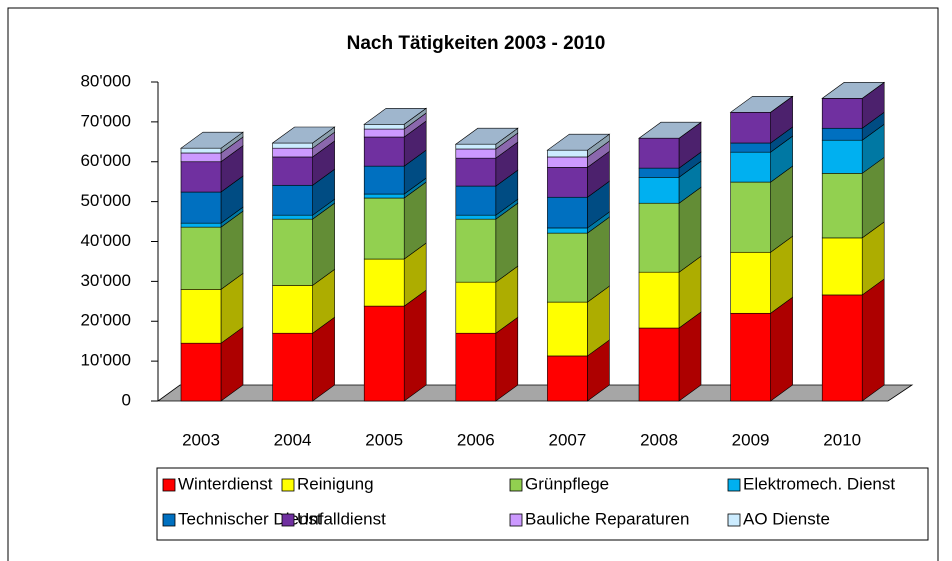 This screenshot has height=561, width=952. Describe the element at coordinates (335, 483) in the screenshot. I see `legend-label: Reinigung` at that location.